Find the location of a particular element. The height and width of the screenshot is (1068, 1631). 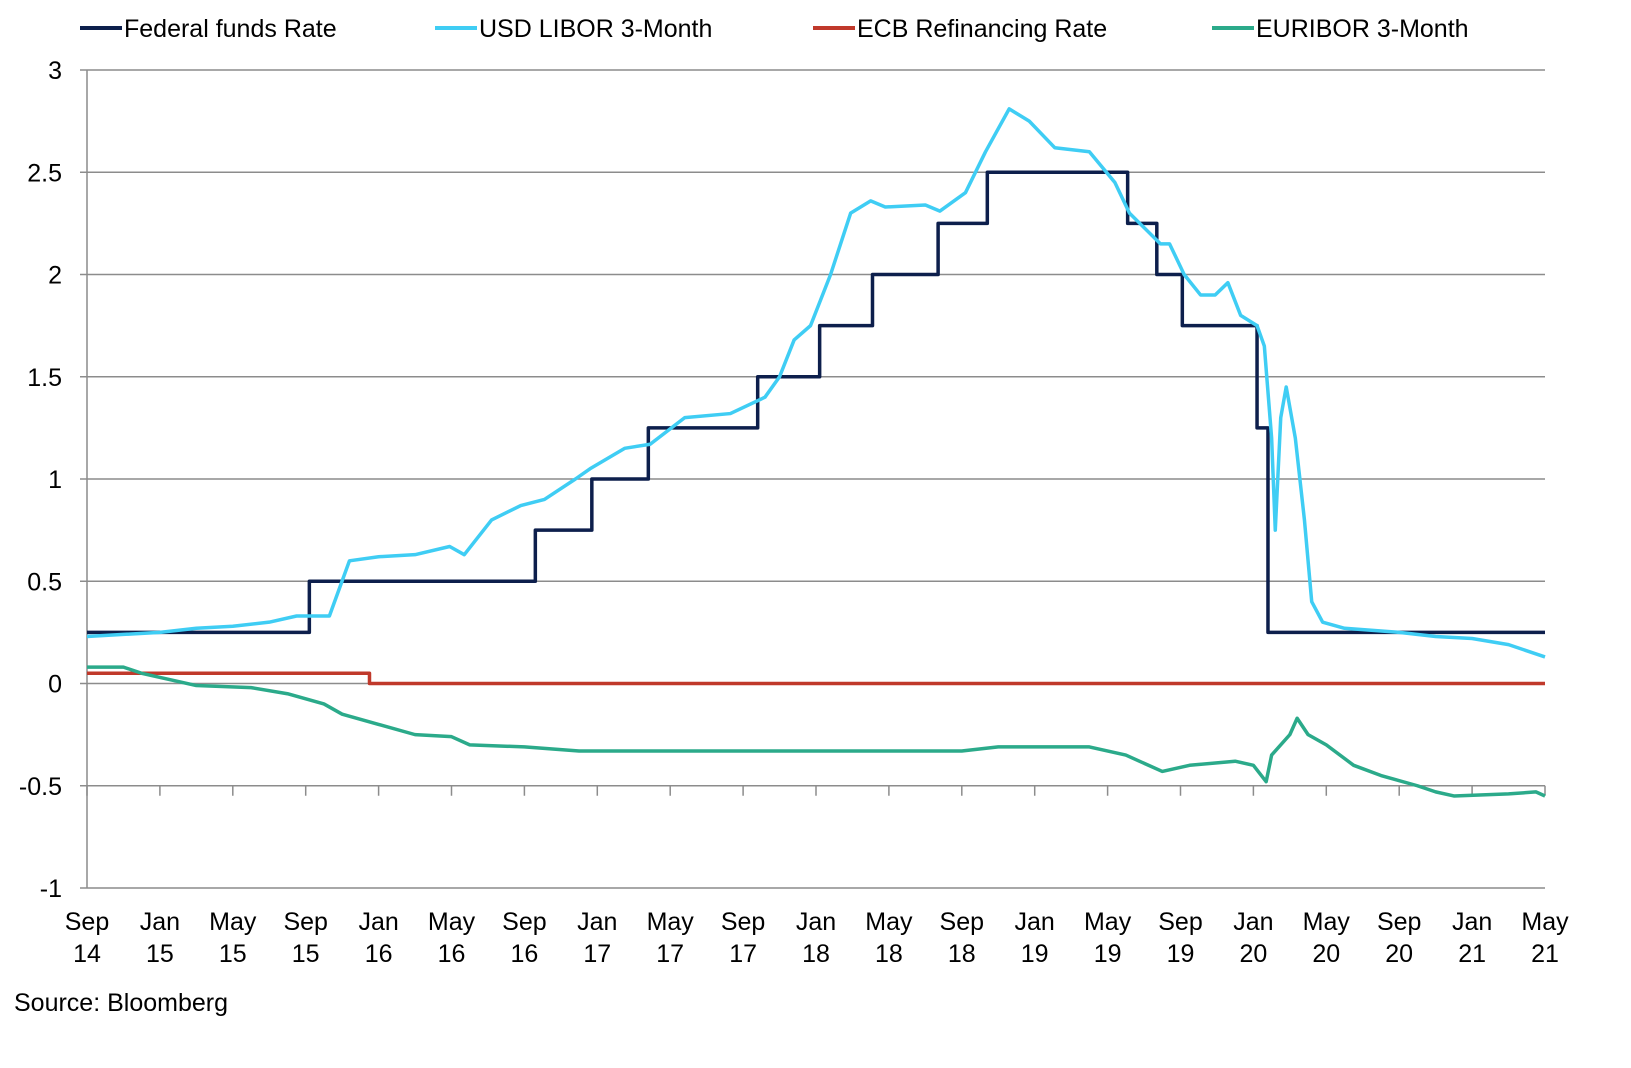

legend-label-ecb-refinancing-rate: ECB Refinancing Rate is located at coordinates (982, 29).